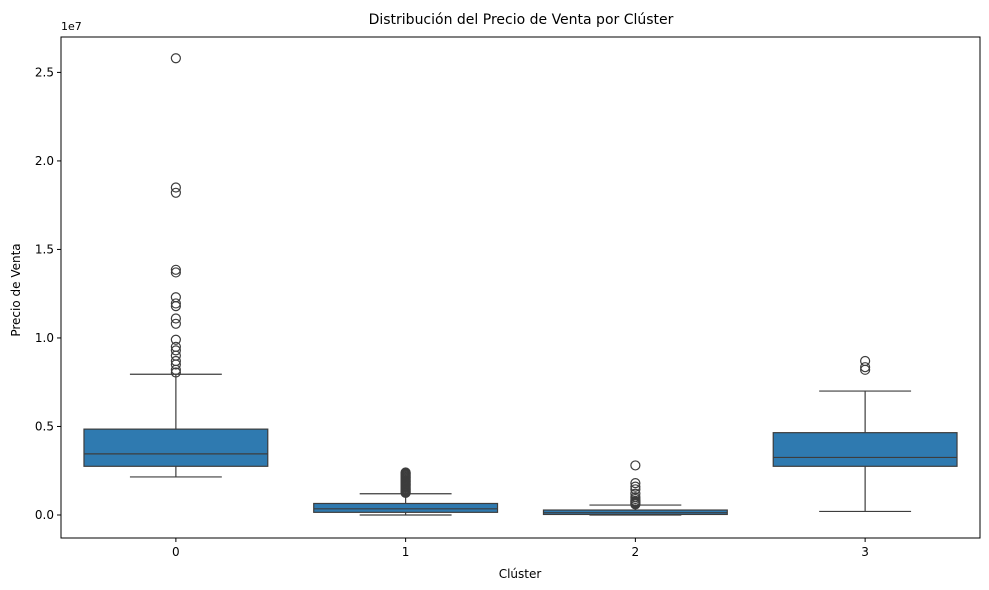 Image resolution: width=989 pixels, height=590 pixels. I want to click on x-tick-label: 3, so click(865, 552).